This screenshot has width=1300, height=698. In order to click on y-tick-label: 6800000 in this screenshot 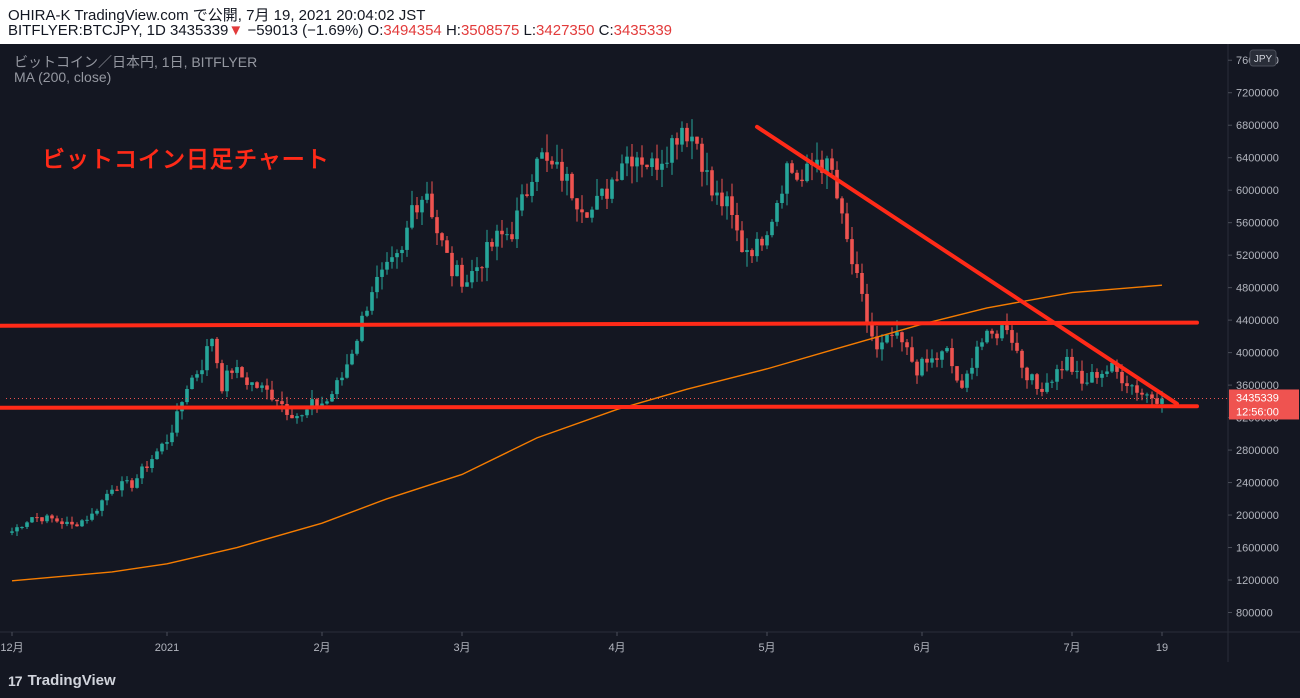, I will do `click(1257, 126)`.